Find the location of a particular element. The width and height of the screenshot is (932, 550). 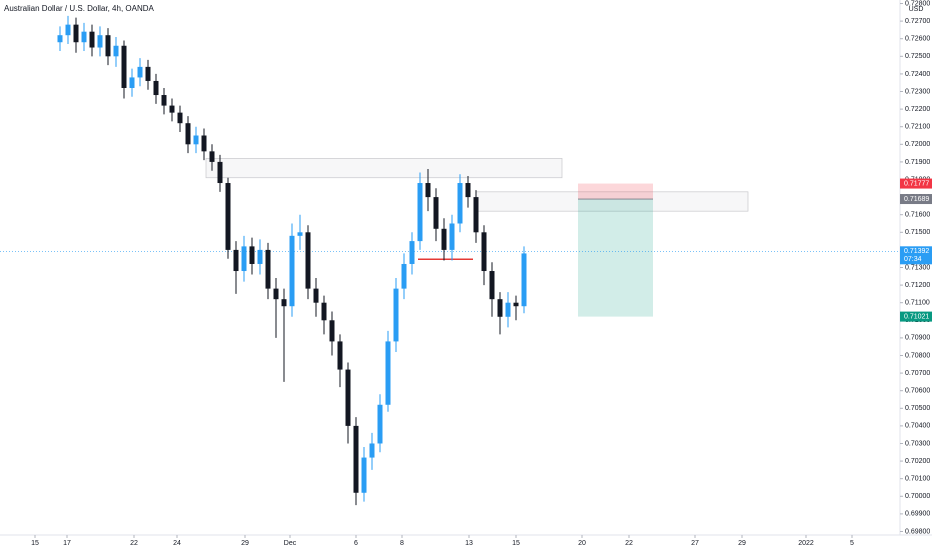

y-tick-label: 0.72500 is located at coordinates (917, 56).